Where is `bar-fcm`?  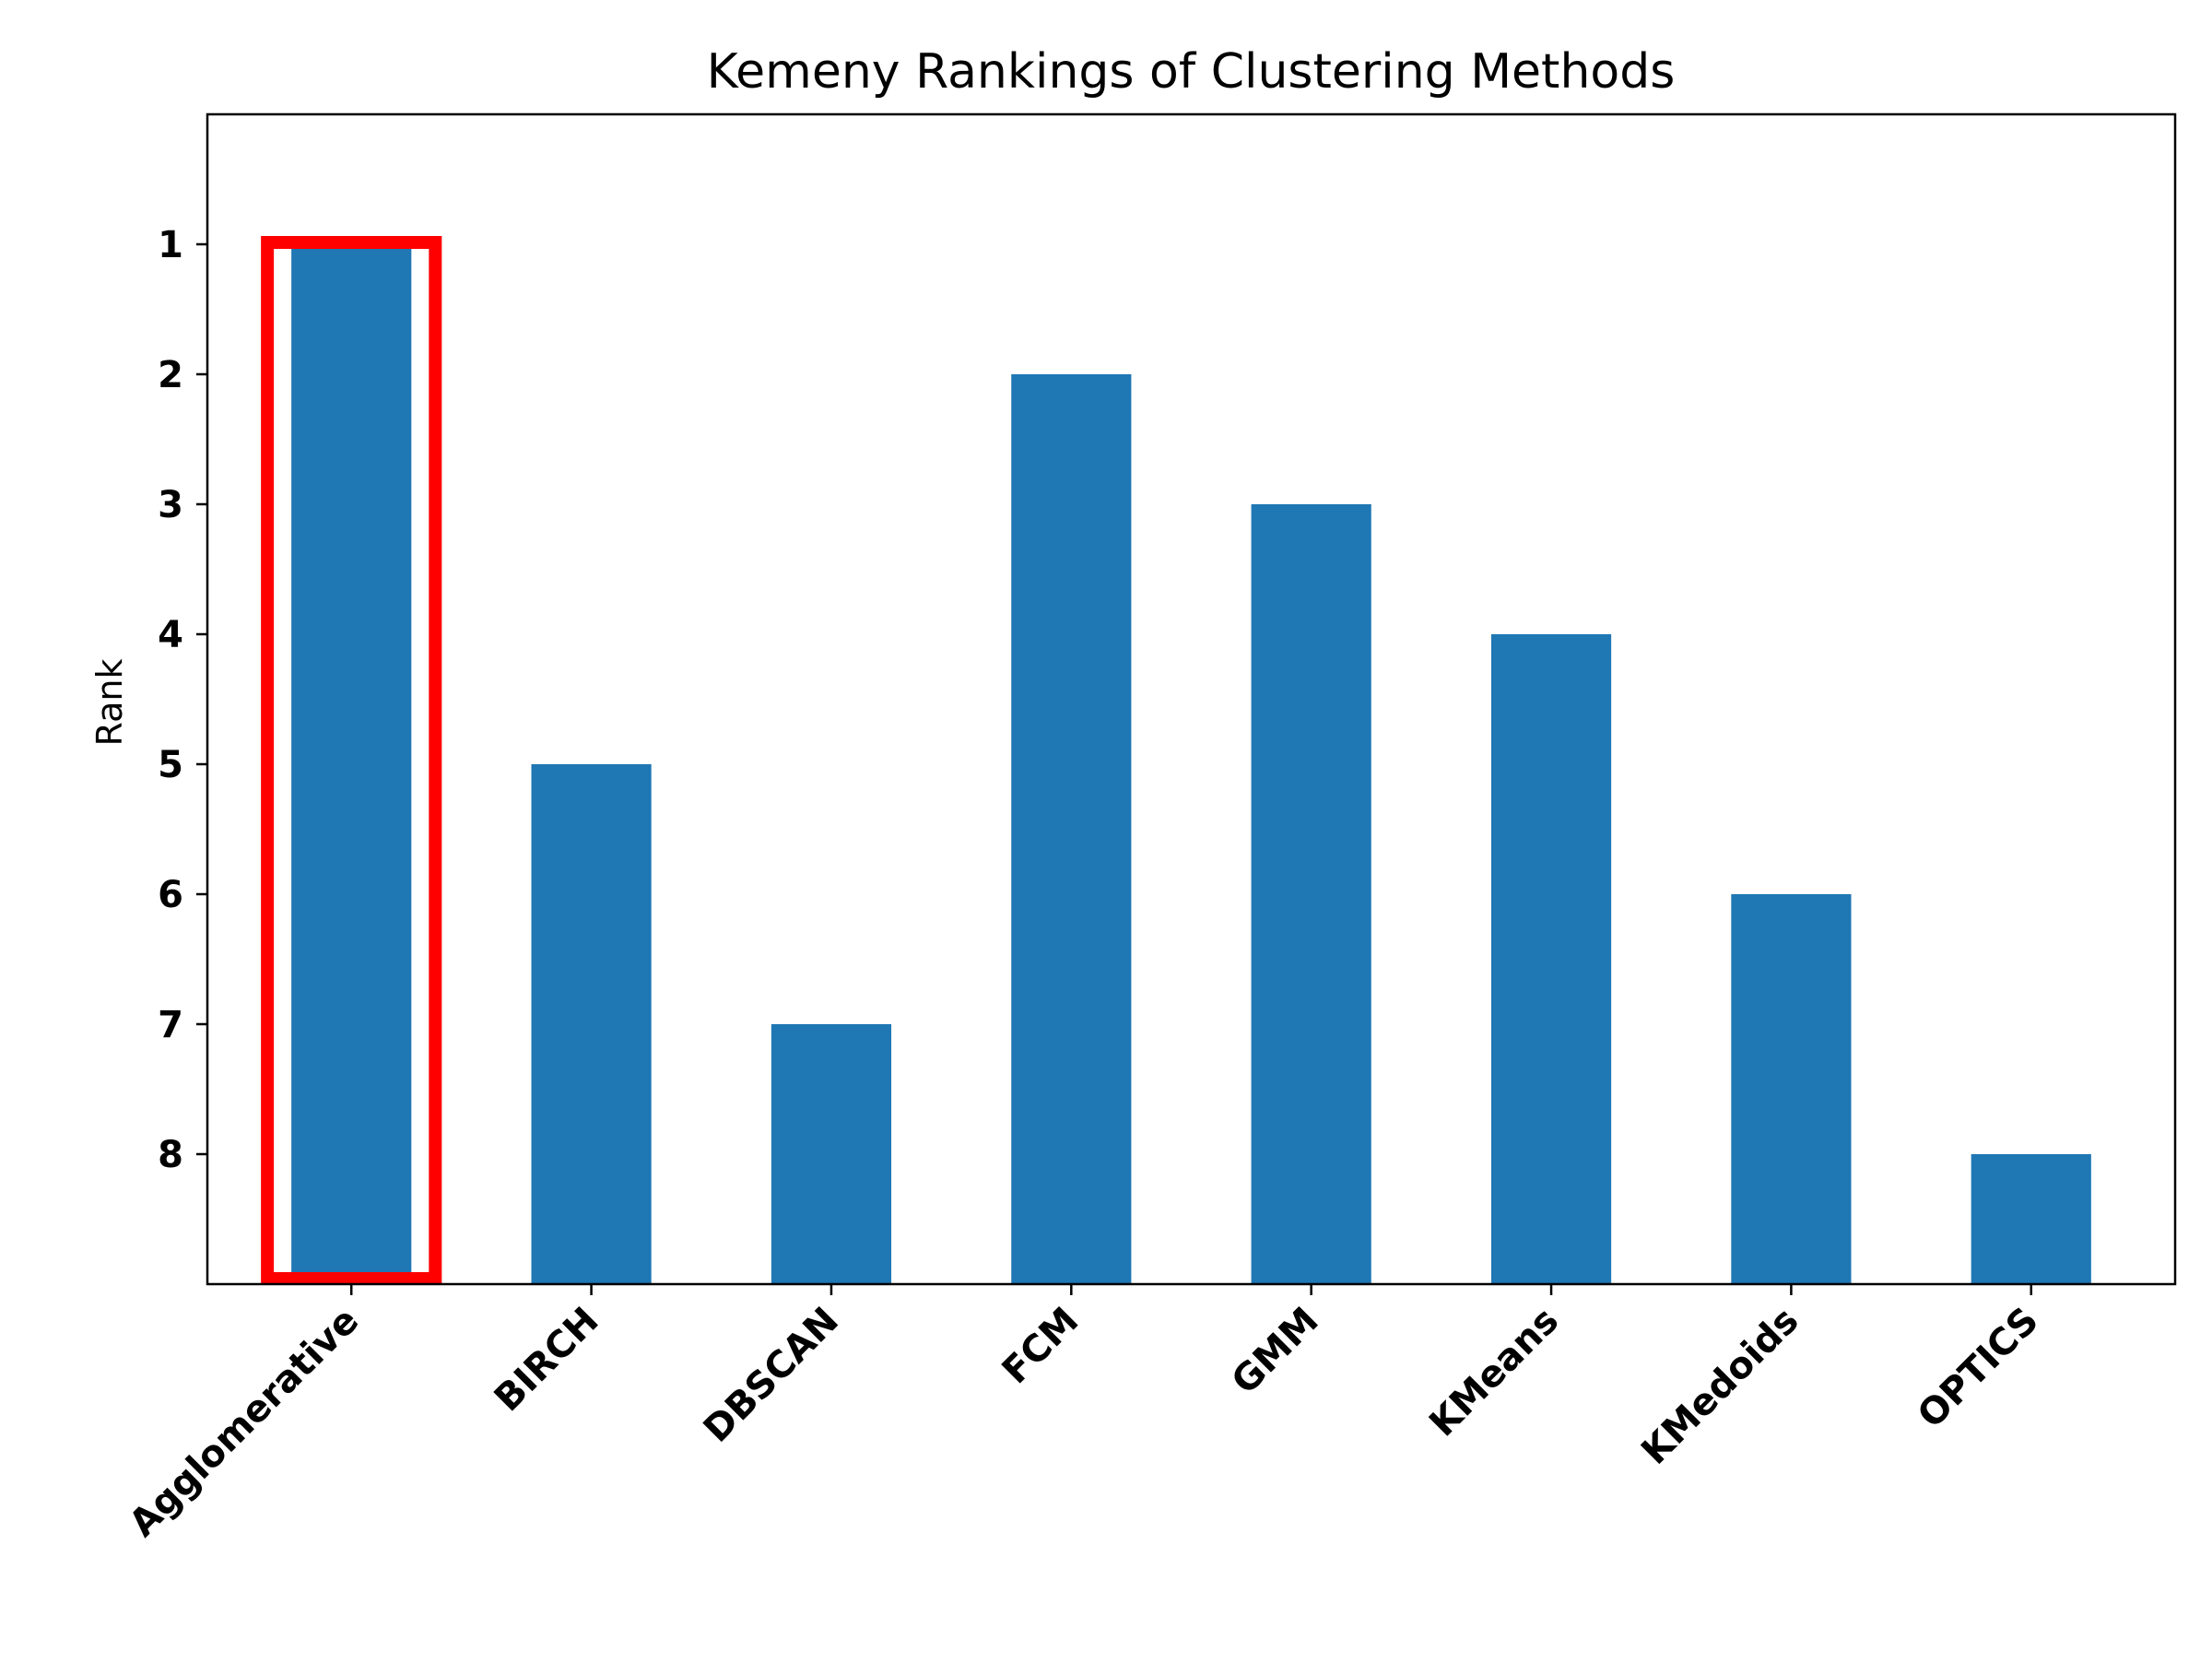 bar-fcm is located at coordinates (1071, 829).